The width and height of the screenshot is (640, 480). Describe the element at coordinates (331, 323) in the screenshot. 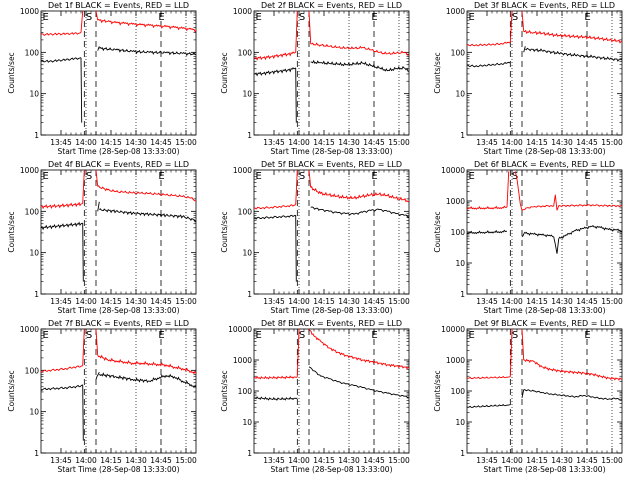

I see `panel-title: Det 8f BLACK = Events, RED = LLD` at that location.